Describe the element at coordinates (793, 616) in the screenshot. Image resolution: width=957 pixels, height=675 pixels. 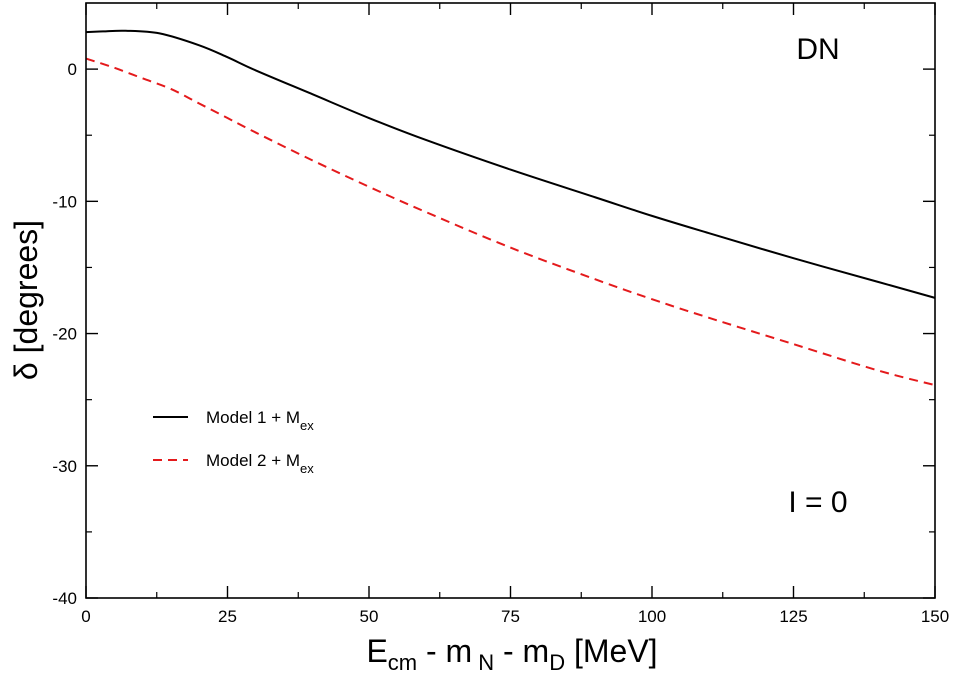
I see `x-tick-label: 125` at that location.